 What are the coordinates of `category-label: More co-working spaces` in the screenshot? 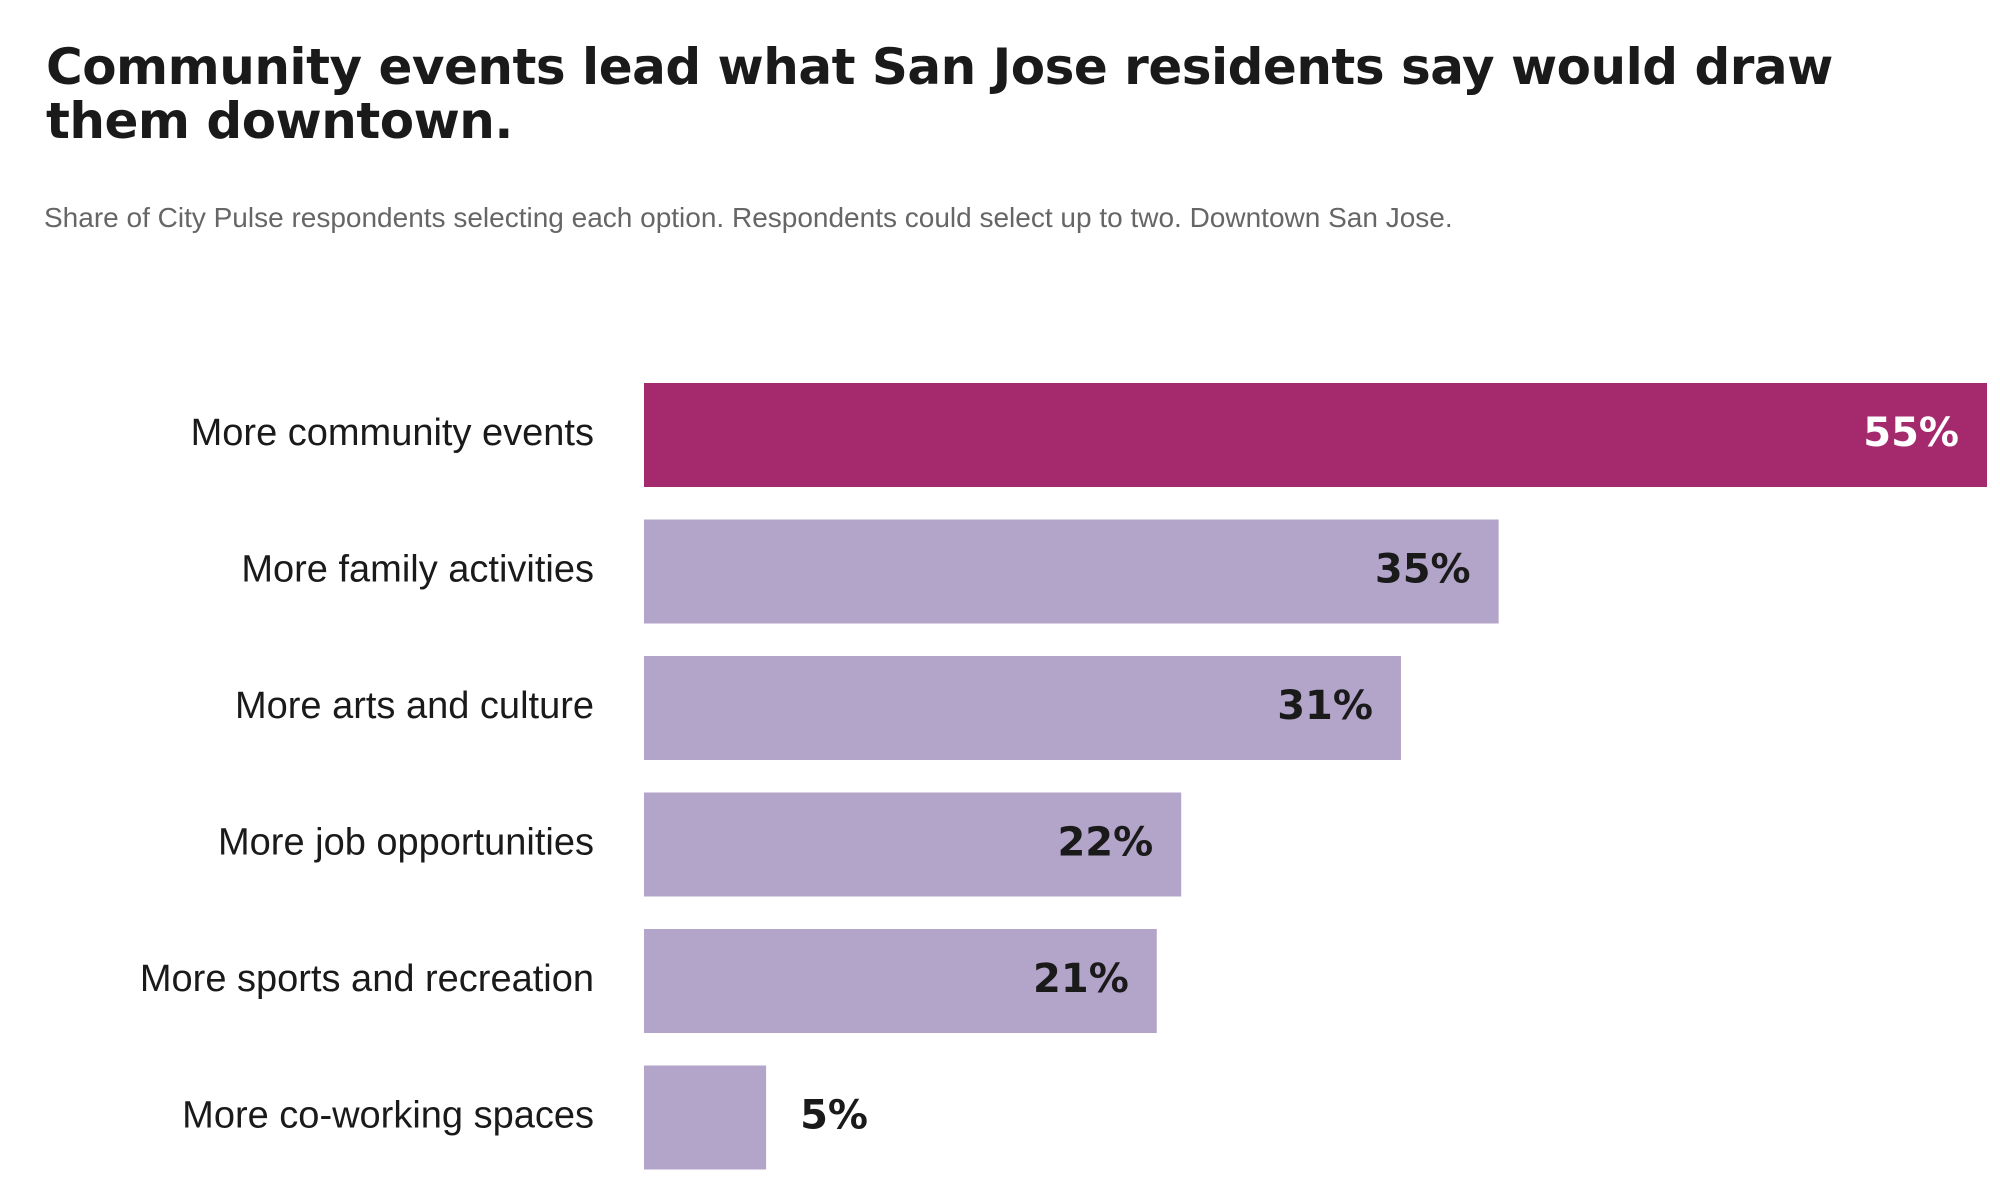 It's located at (388, 1116).